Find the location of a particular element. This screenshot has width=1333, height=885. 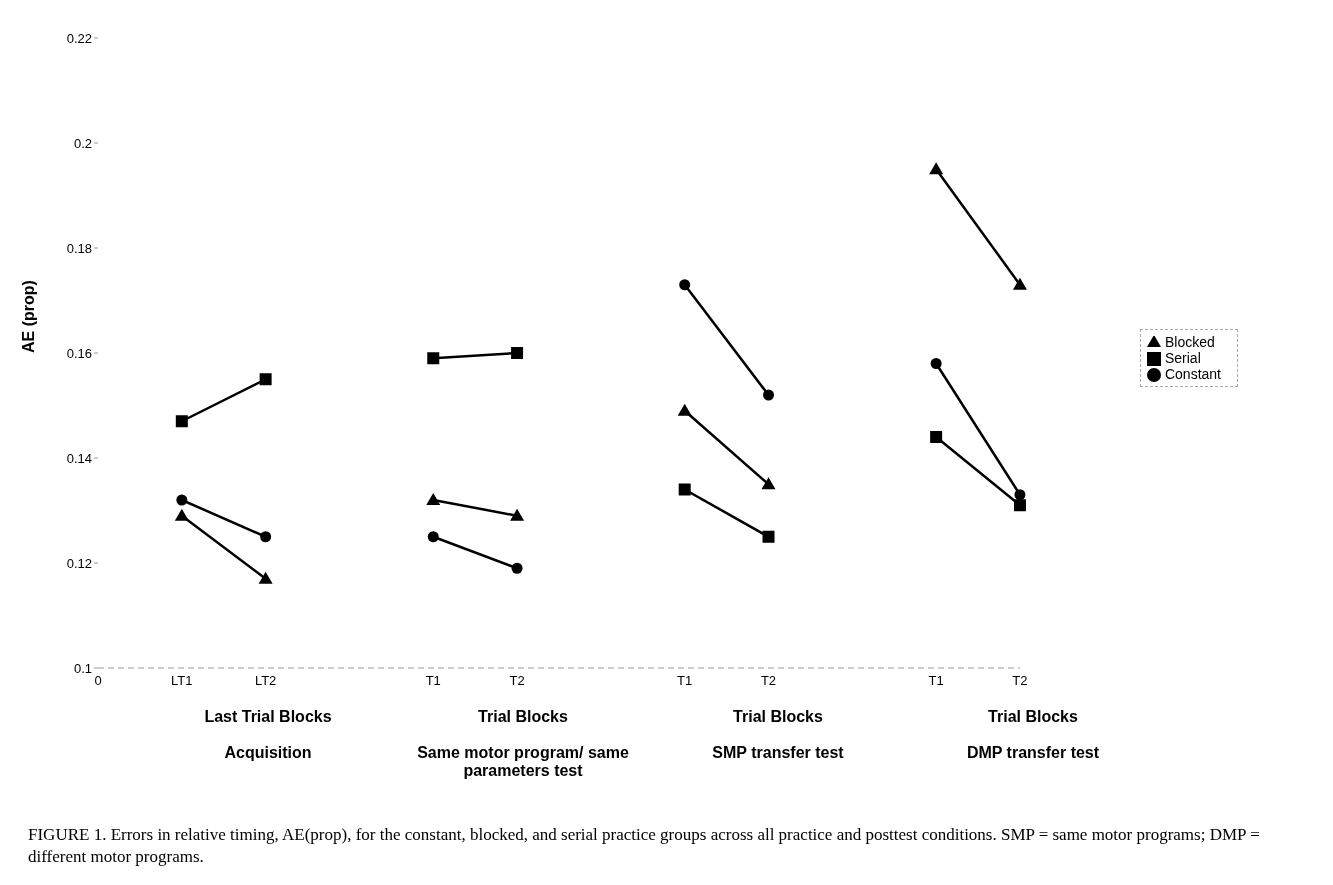

x-tick-label: LT2 is located at coordinates (265, 681).